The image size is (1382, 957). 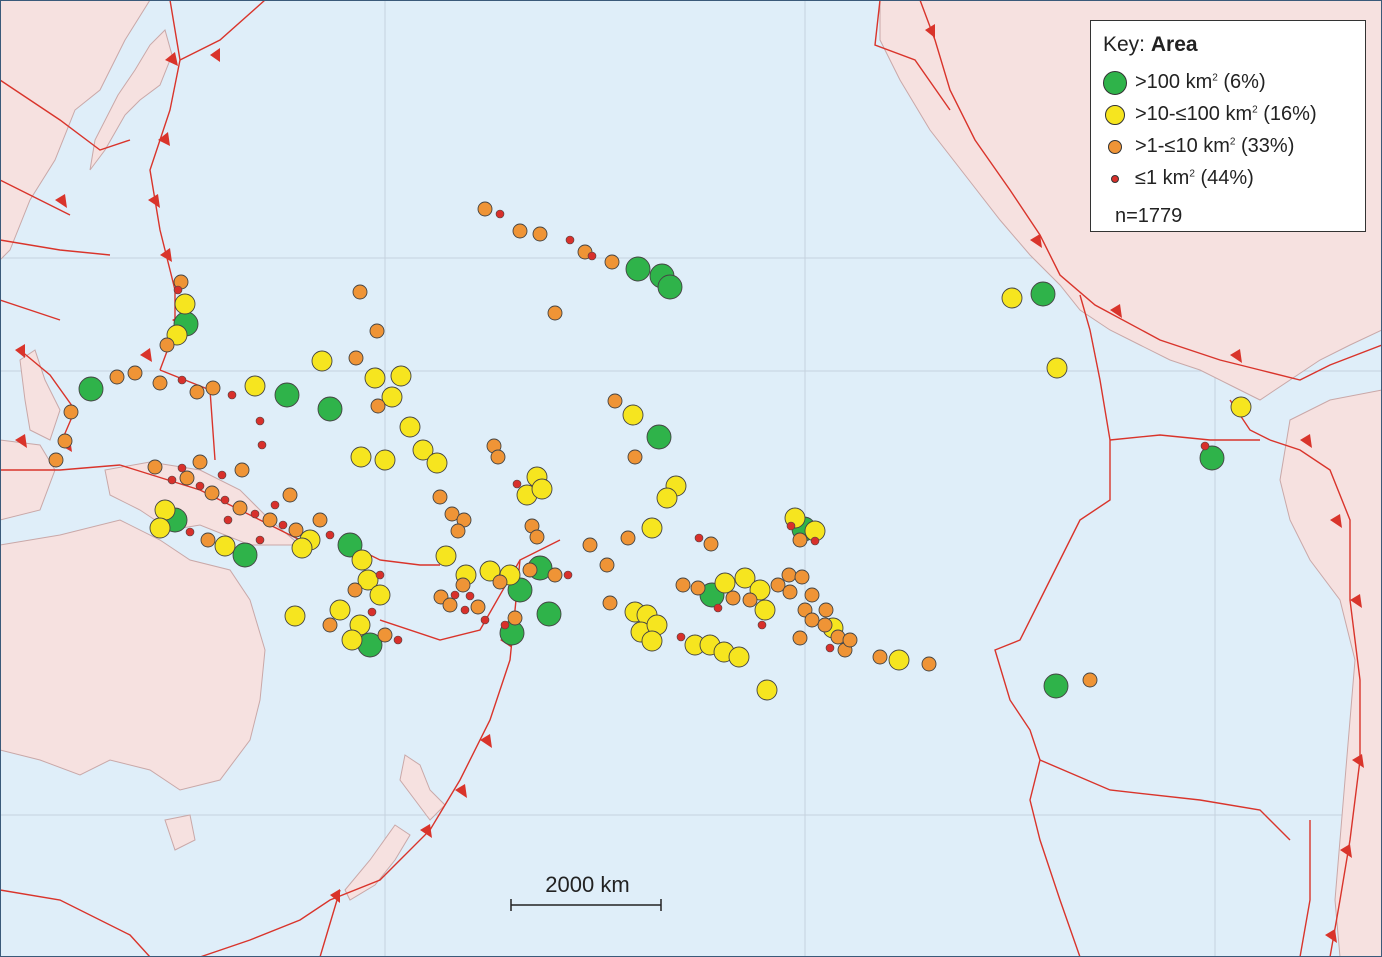 What do you see at coordinates (40, 395) in the screenshot?
I see `philippines` at bounding box center [40, 395].